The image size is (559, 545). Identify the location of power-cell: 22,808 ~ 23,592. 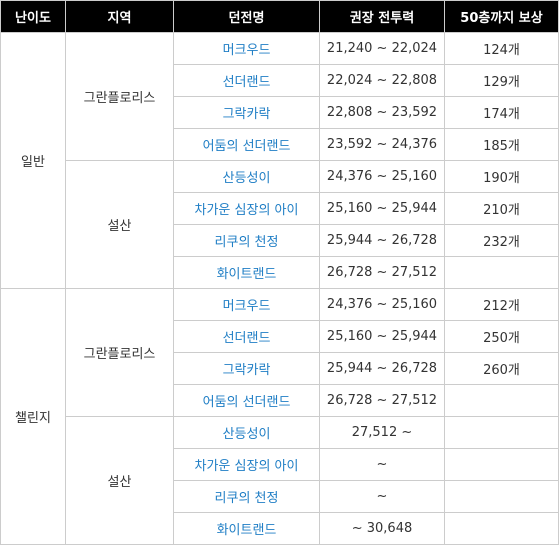
(382, 112).